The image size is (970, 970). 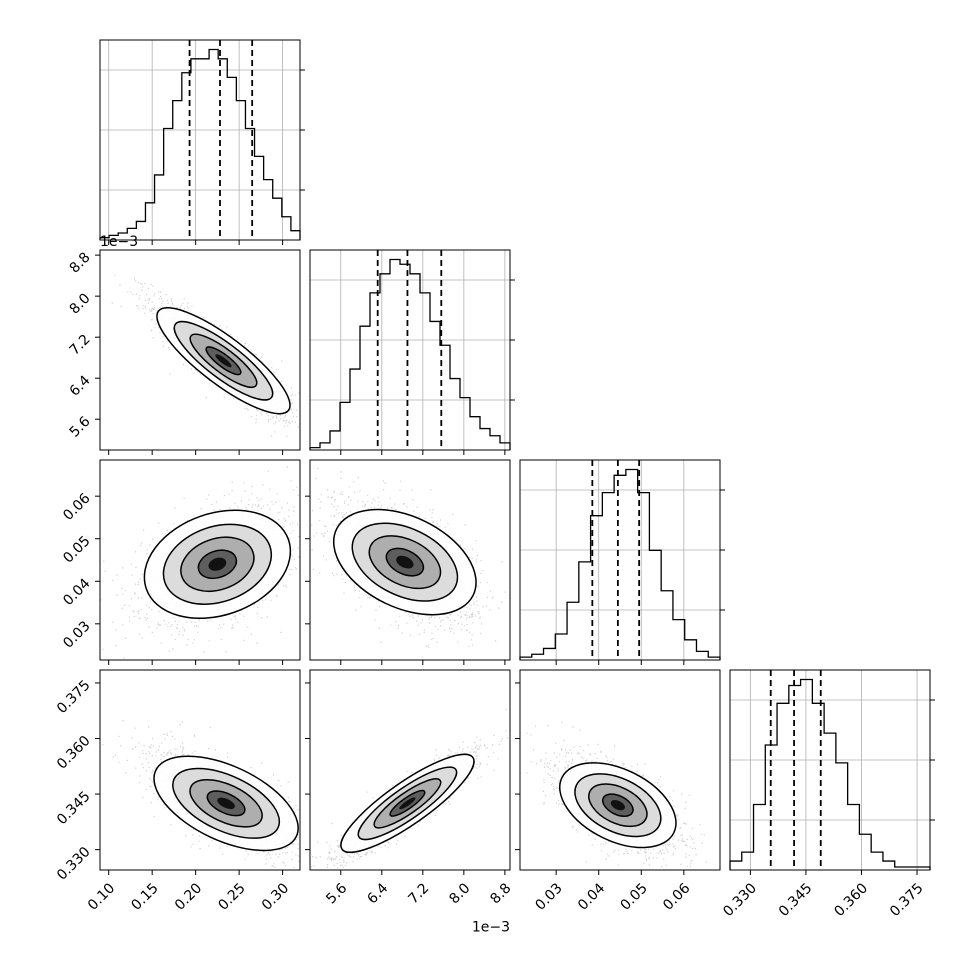 I want to click on x-tick-label-2-0: 0.03, so click(x=548, y=896).